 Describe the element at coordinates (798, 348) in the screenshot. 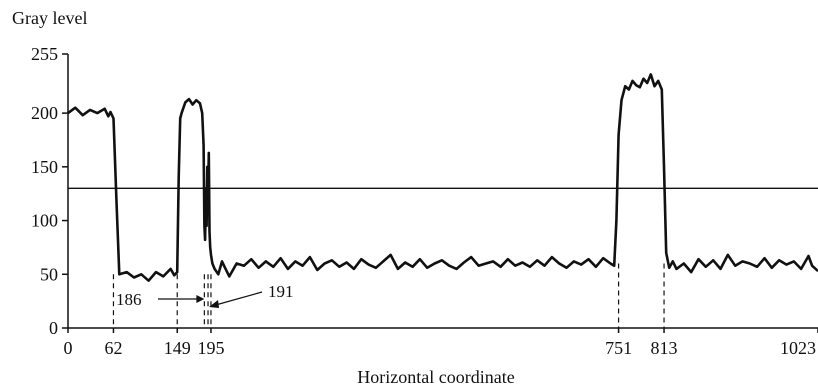

I see `x-tick-label: 1023` at that location.